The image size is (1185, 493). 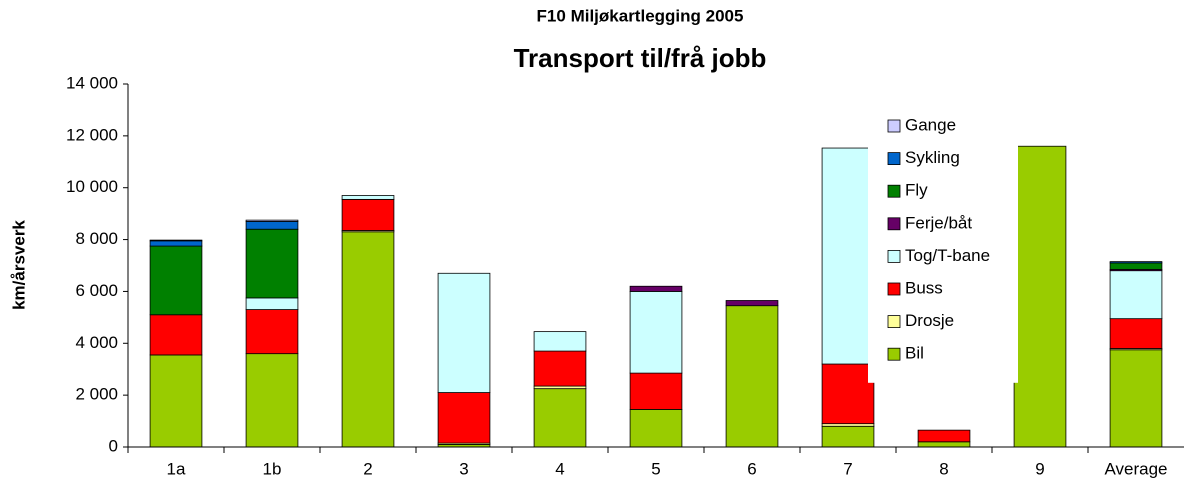 I want to click on legend-label: Buss, so click(x=924, y=287).